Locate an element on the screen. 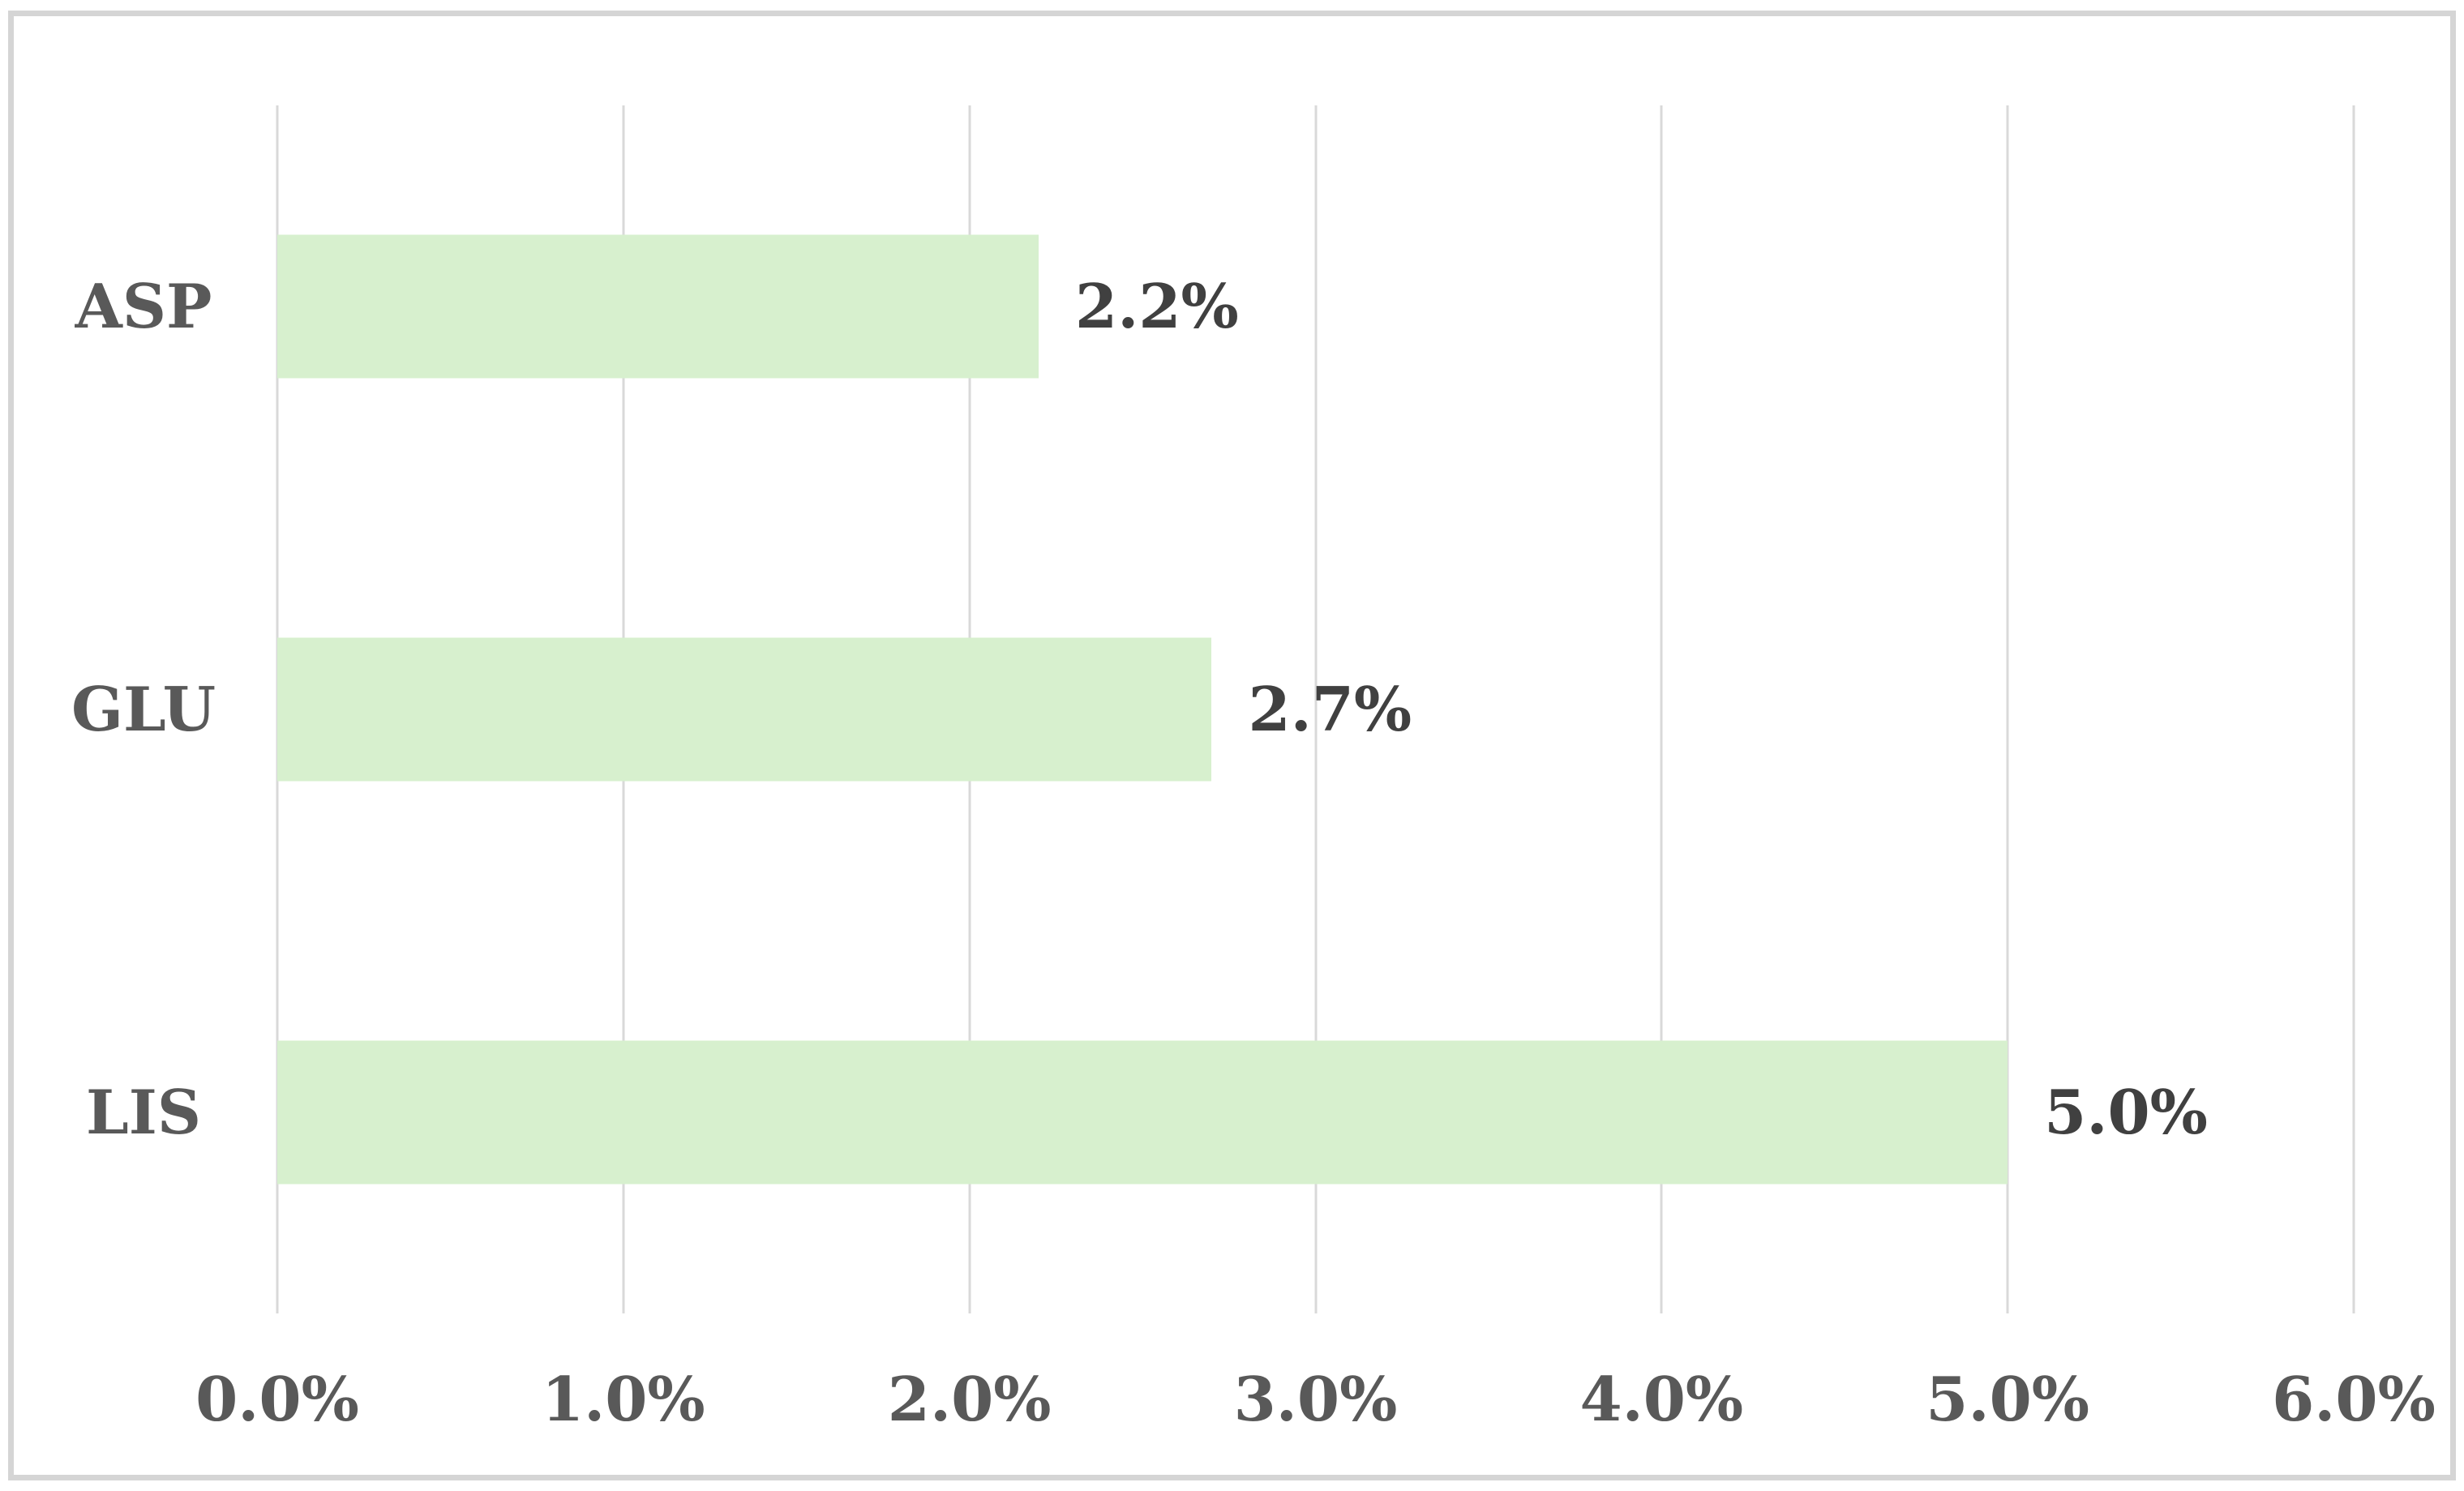  category-label: GLU is located at coordinates (143, 709).